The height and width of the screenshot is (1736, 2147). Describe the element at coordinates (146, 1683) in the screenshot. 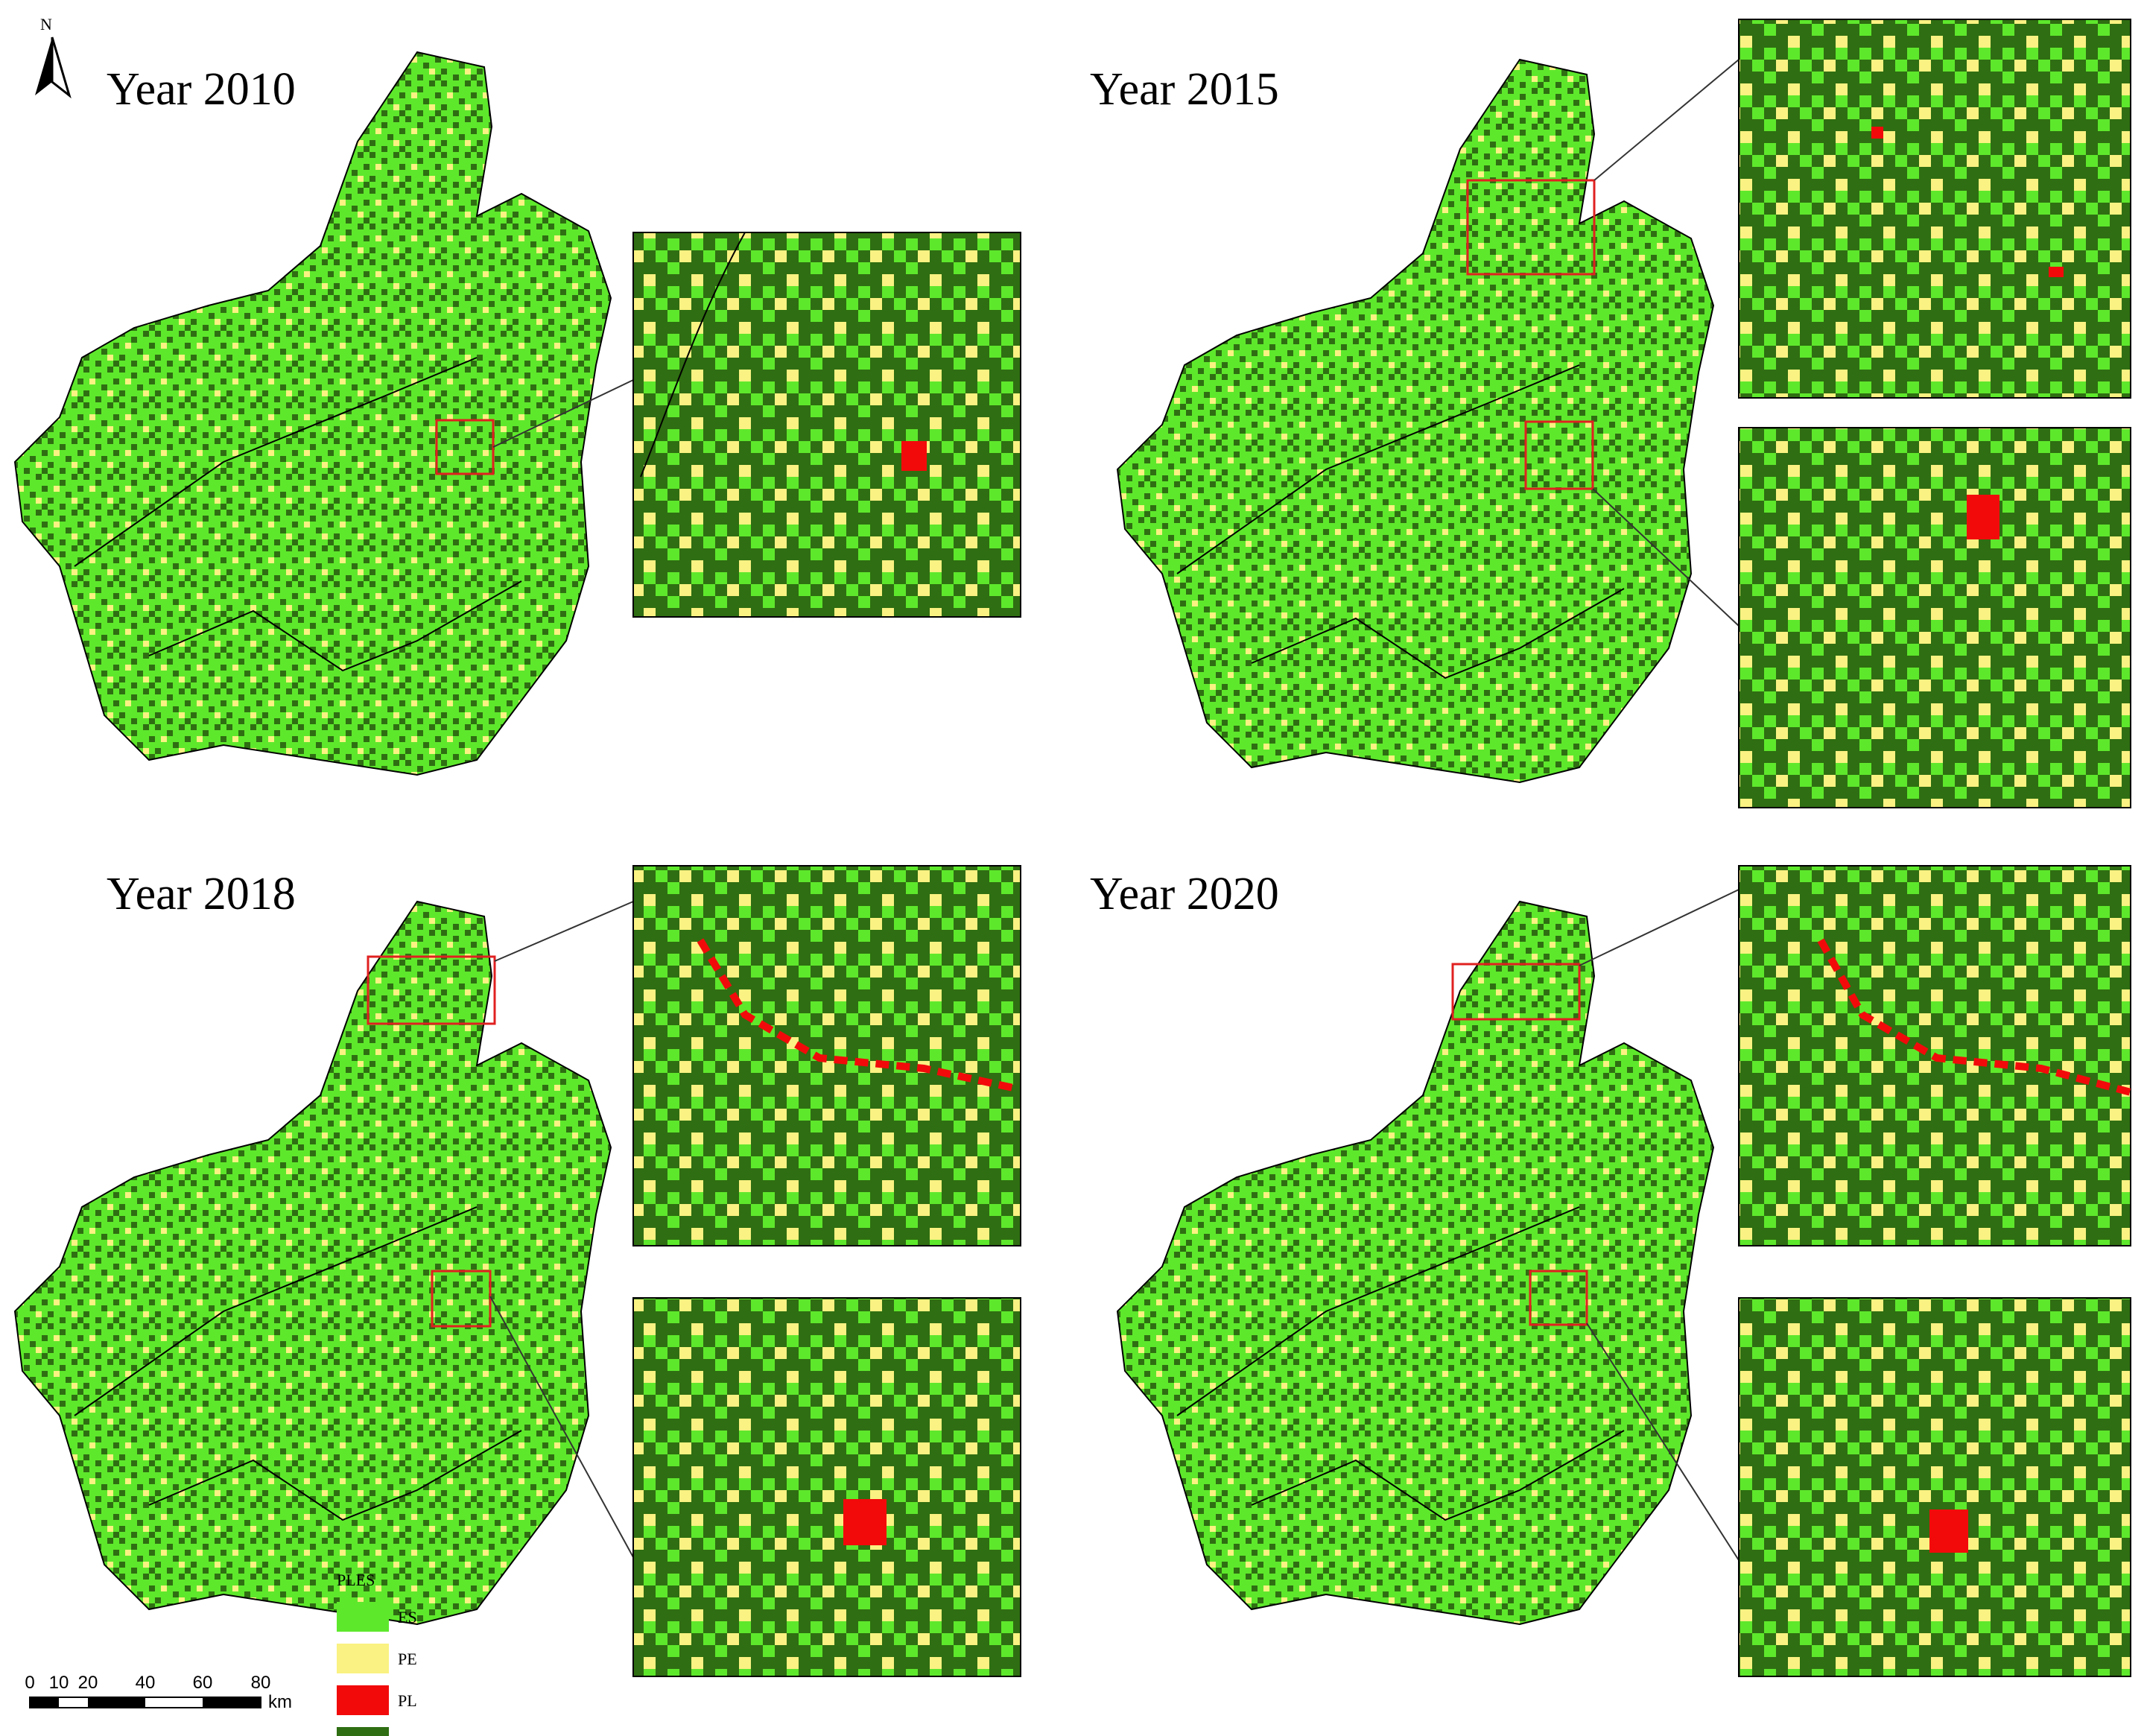

I see `scale-tick-label: 40` at that location.